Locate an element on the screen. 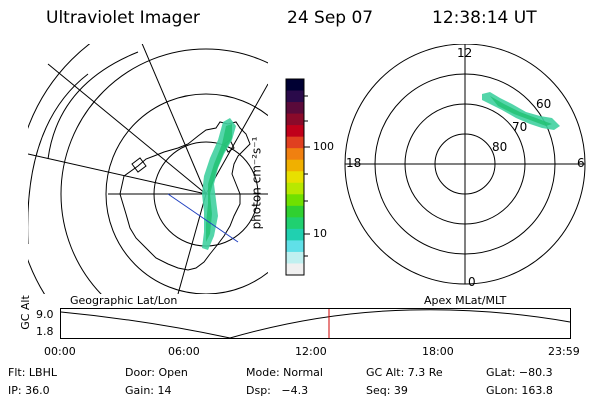 Image resolution: width=600 pixels, height=400 pixels. colorbar-tick-100: 100 is located at coordinates (323, 146).